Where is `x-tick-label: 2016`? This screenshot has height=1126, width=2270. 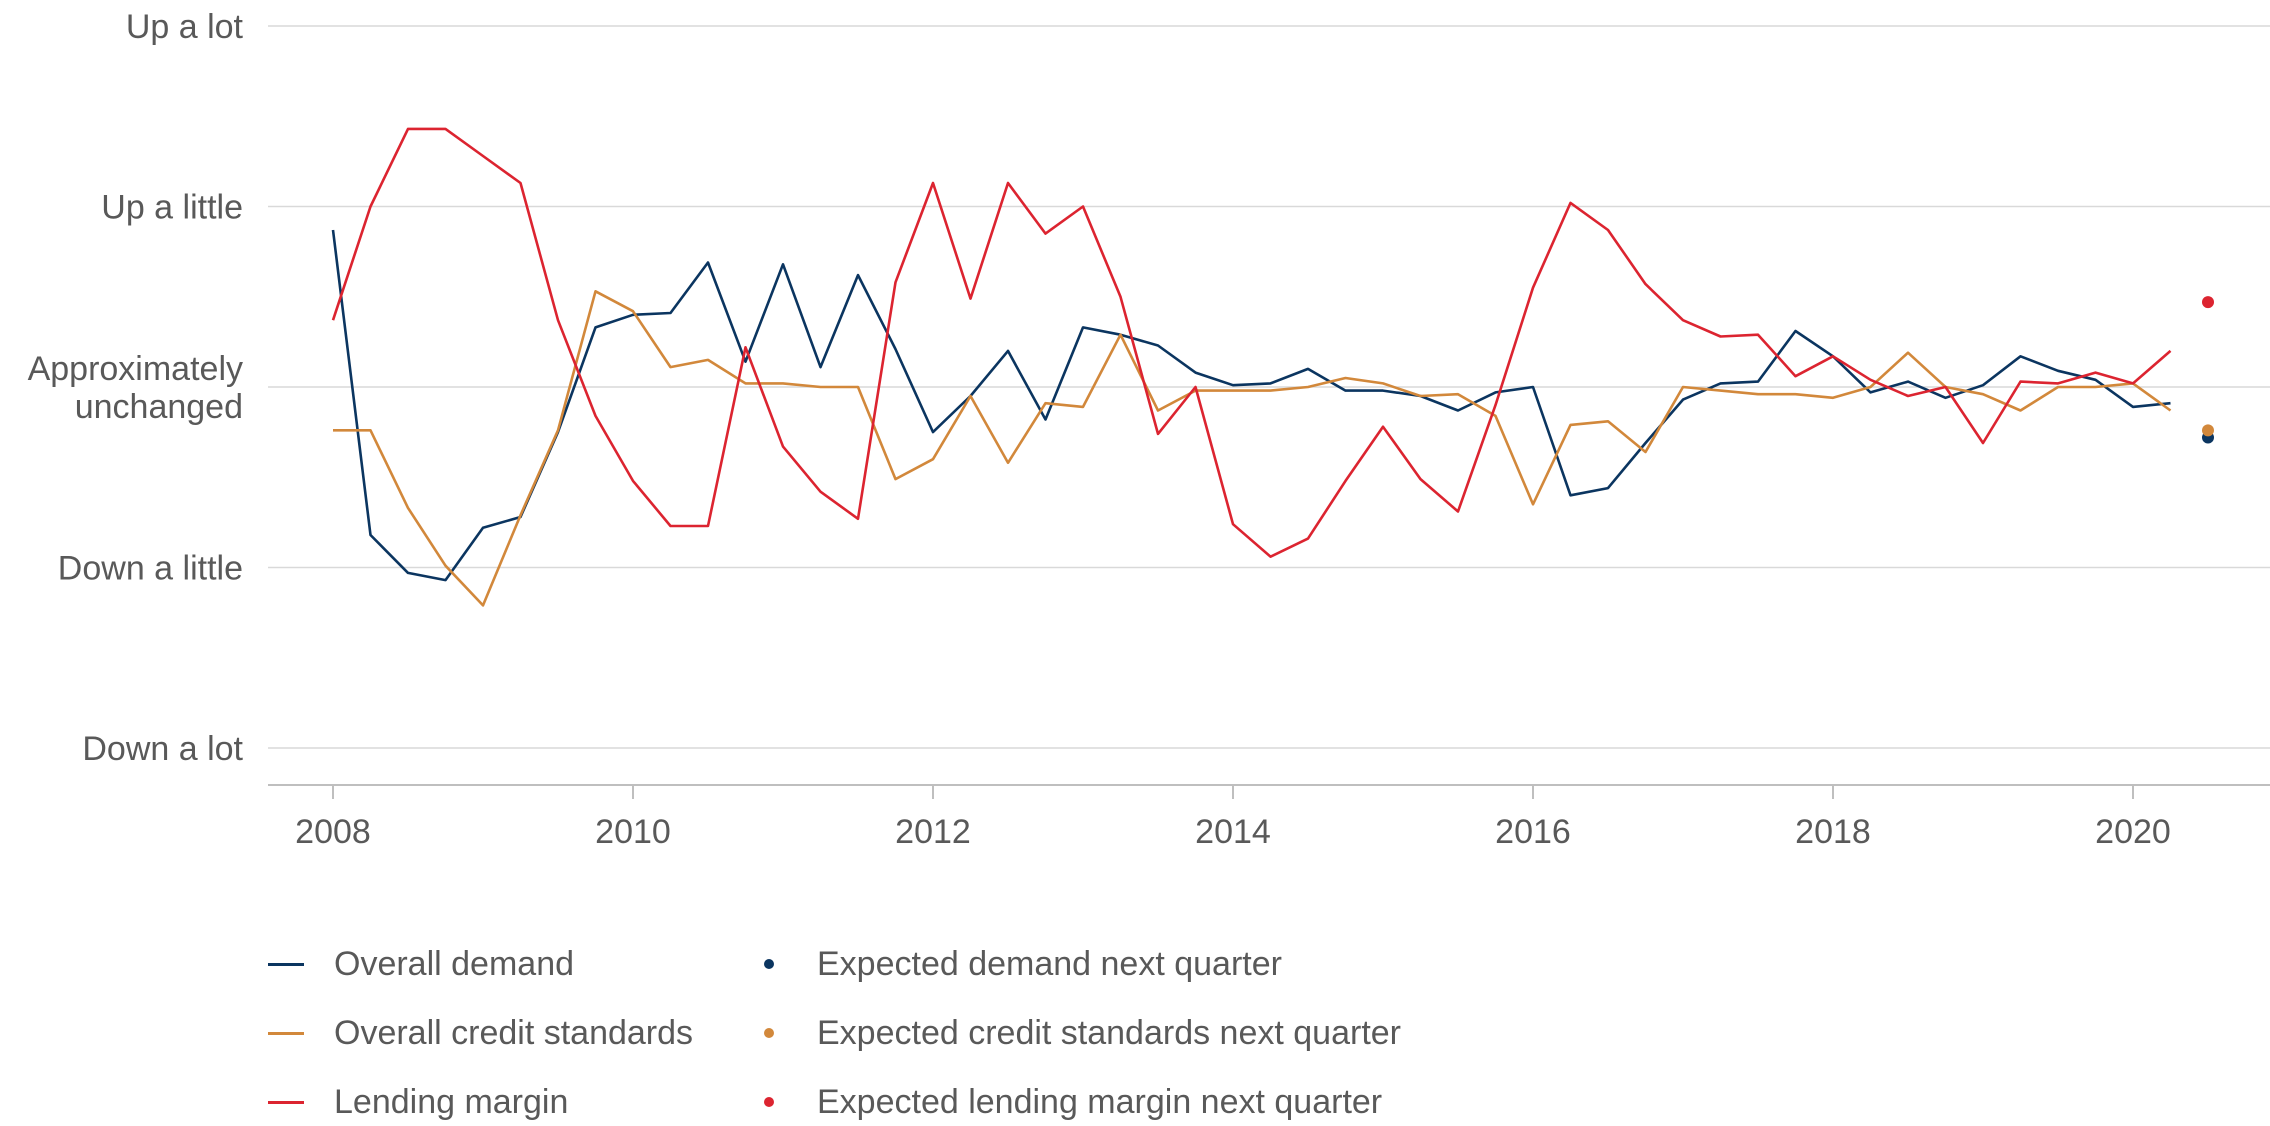
x-tick-label: 2016 is located at coordinates (1533, 832).